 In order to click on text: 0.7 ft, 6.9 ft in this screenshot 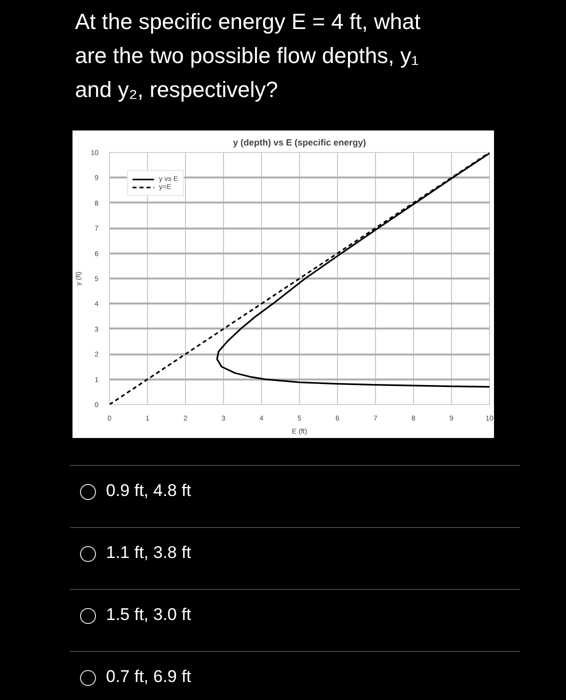, I will do `click(148, 677)`.